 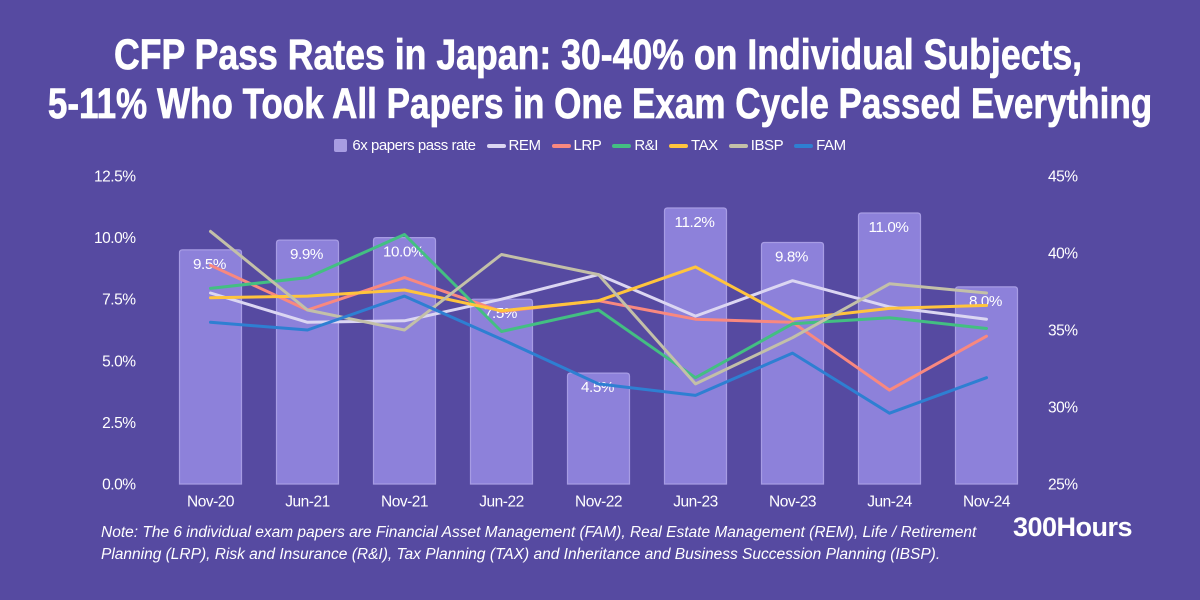 I want to click on svg-text: 40%, so click(x=1063, y=254).